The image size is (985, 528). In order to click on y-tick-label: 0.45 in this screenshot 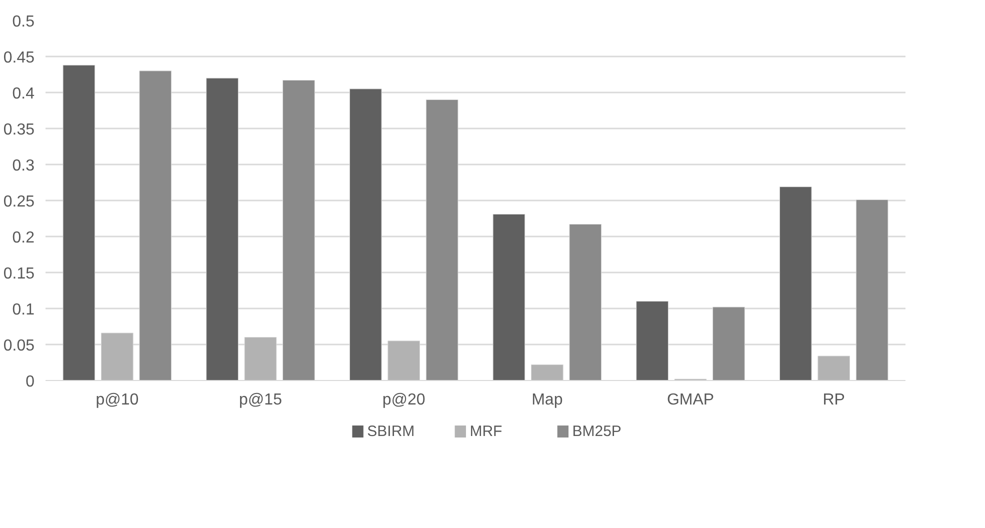, I will do `click(19, 58)`.